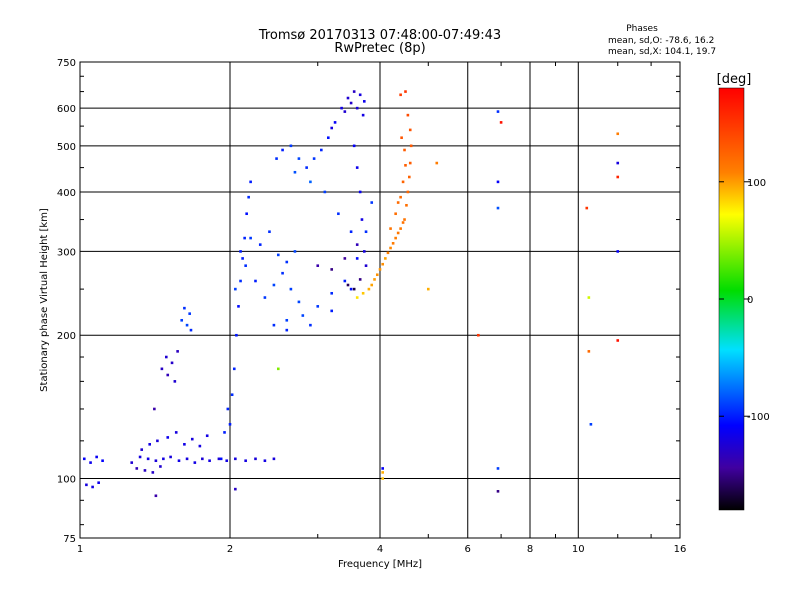  Describe the element at coordinates (756, 183) in the screenshot. I see `colorbar-tick-label: 100` at that location.